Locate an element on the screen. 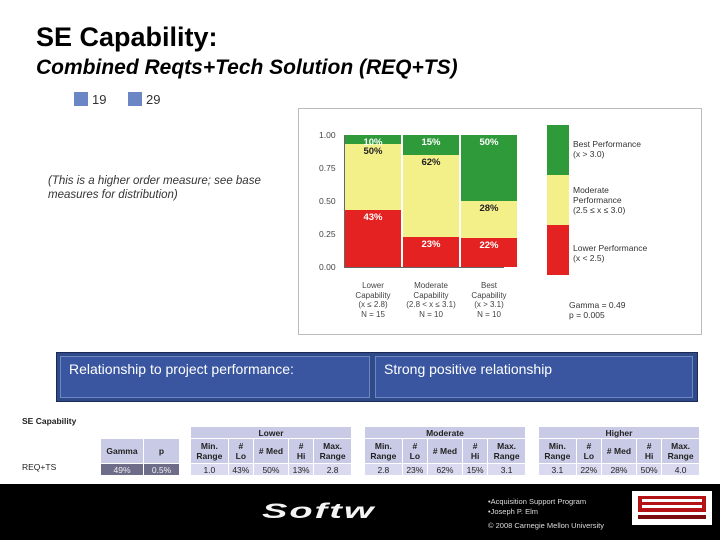 Image resolution: width=720 pixels, height=540 pixels. gamma-stat: Gamma = 0.49 is located at coordinates (597, 305).